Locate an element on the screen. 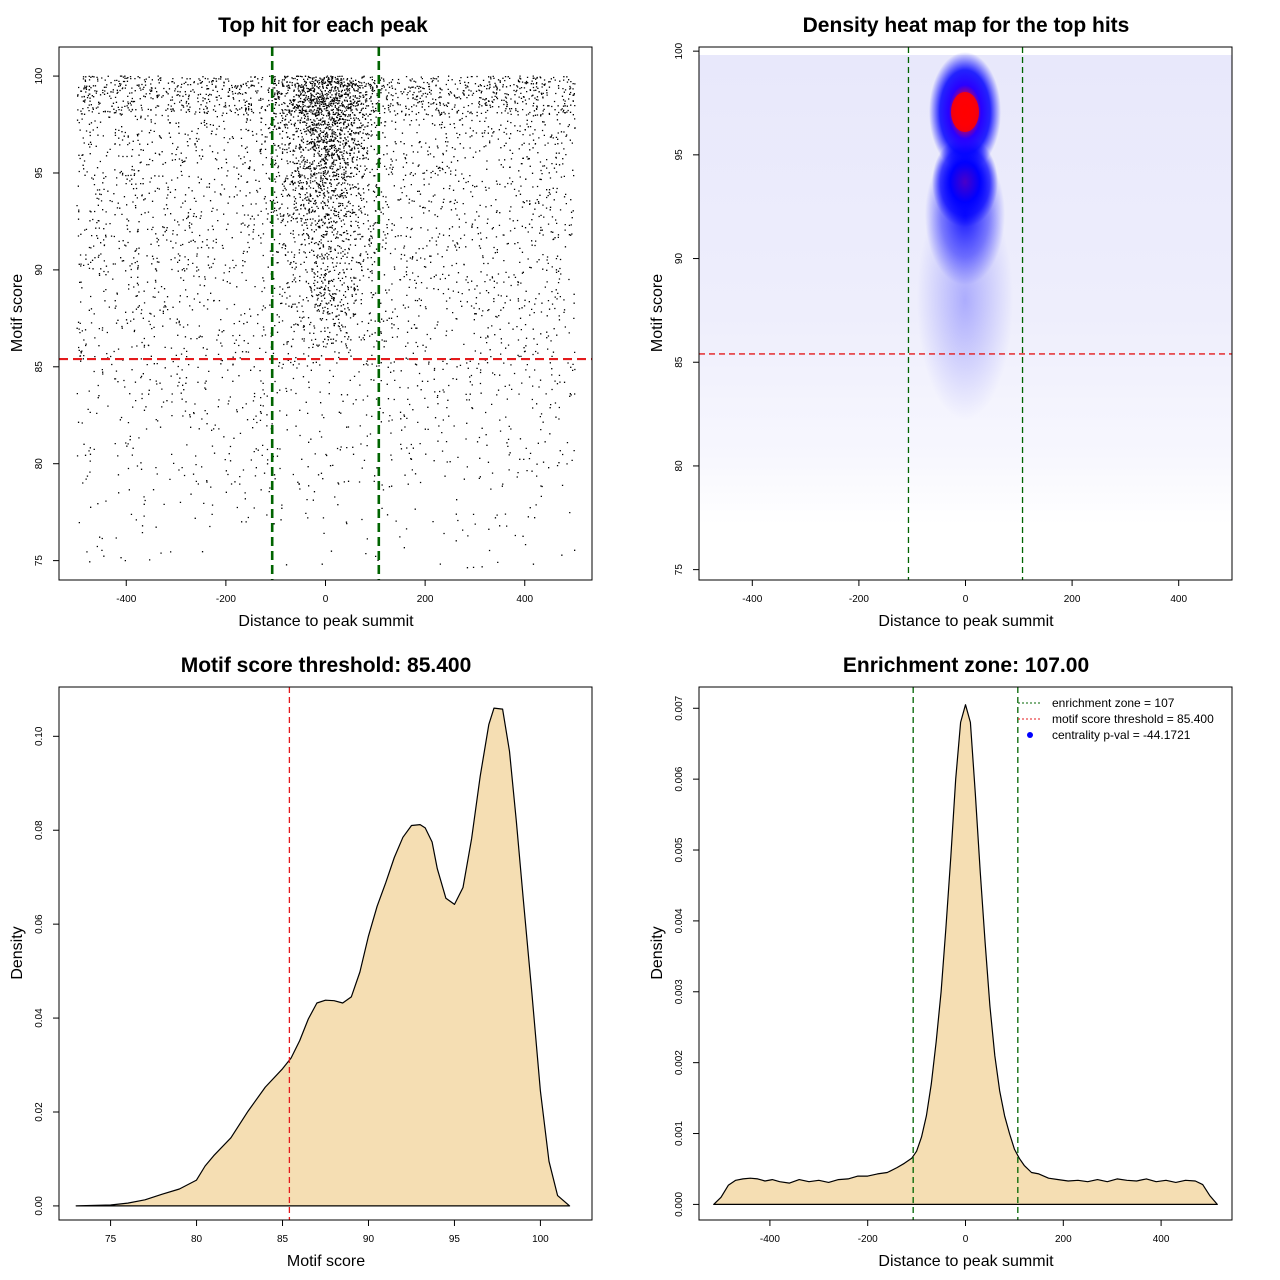 The width and height of the screenshot is (1280, 1280). scatter-x-tick-label: -200 is located at coordinates (226, 599).